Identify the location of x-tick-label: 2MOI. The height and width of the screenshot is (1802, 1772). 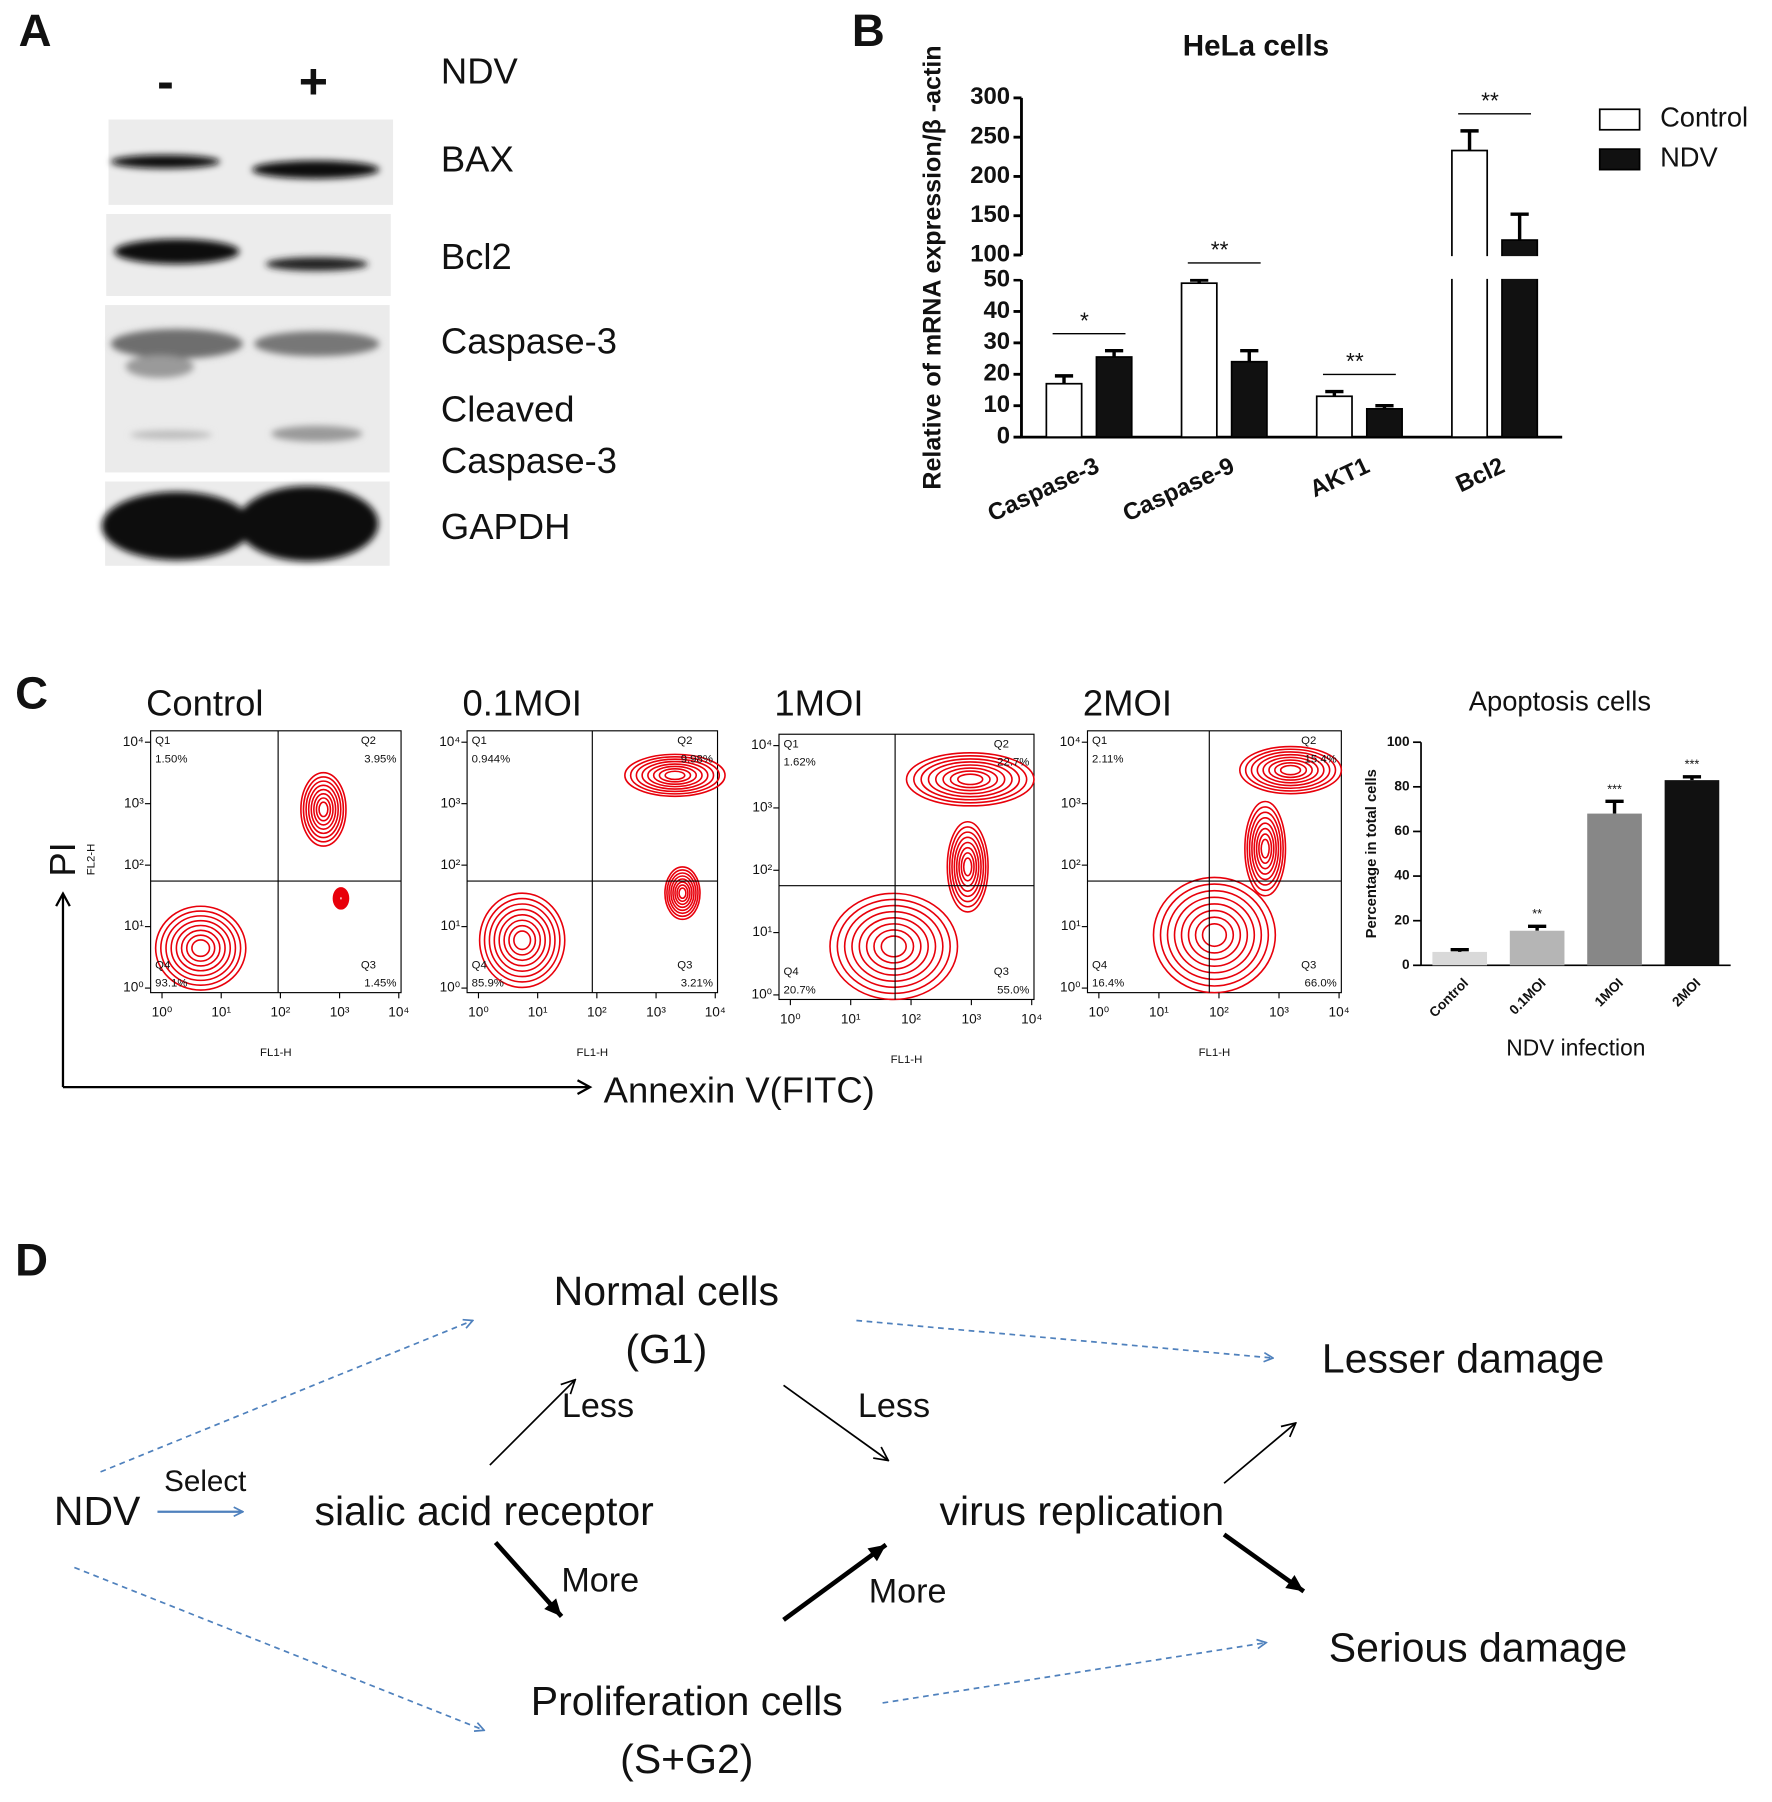
(1686, 992).